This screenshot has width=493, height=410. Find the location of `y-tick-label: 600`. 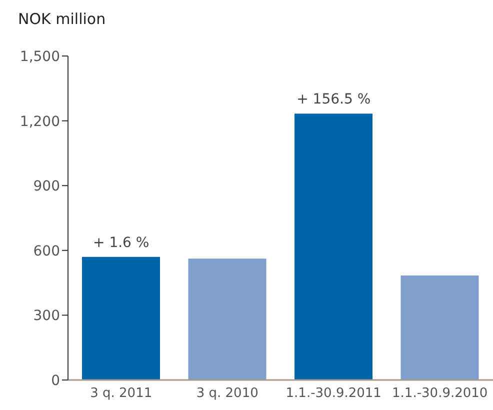

y-tick-label: 600 is located at coordinates (46, 251).